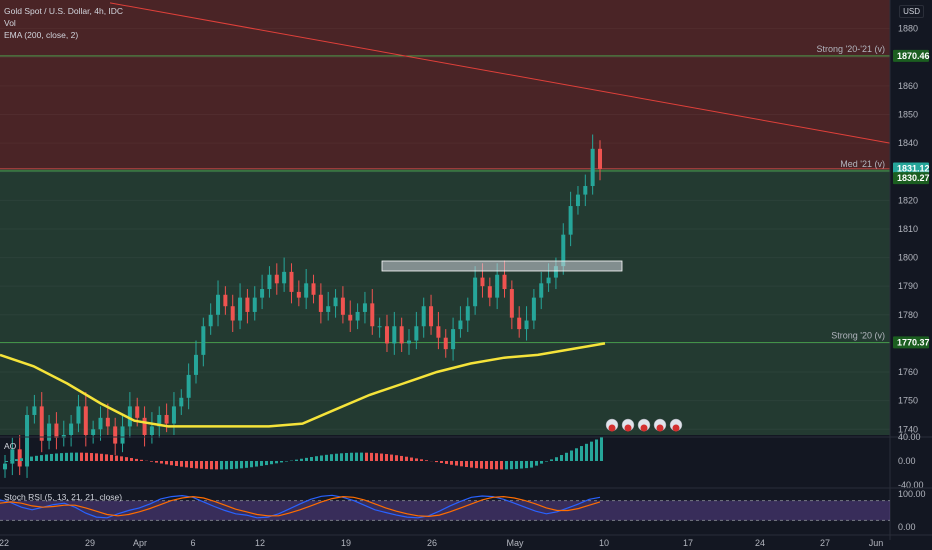  What do you see at coordinates (911, 168) in the screenshot?
I see `current-price-box: 1831.12` at bounding box center [911, 168].